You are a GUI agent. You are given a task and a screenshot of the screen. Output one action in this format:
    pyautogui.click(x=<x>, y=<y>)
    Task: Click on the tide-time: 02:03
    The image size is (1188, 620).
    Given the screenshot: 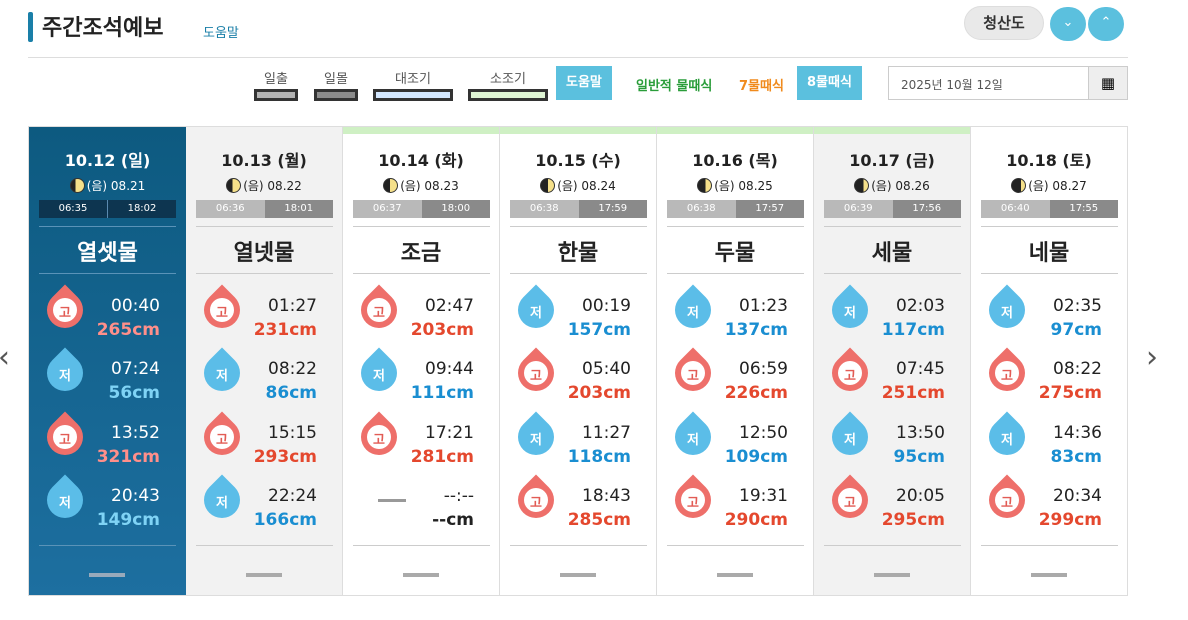 What is the action you would take?
    pyautogui.click(x=920, y=306)
    